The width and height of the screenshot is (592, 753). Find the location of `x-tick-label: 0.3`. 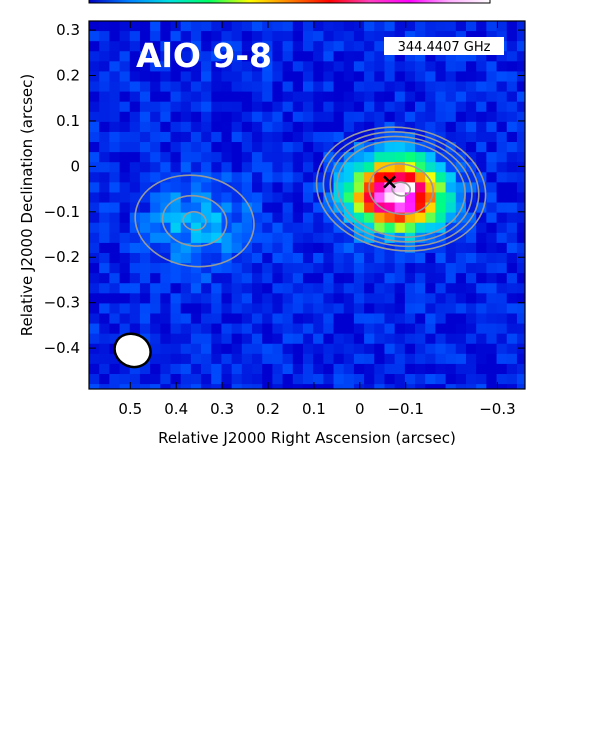

x-tick-label: 0.3 is located at coordinates (222, 409).